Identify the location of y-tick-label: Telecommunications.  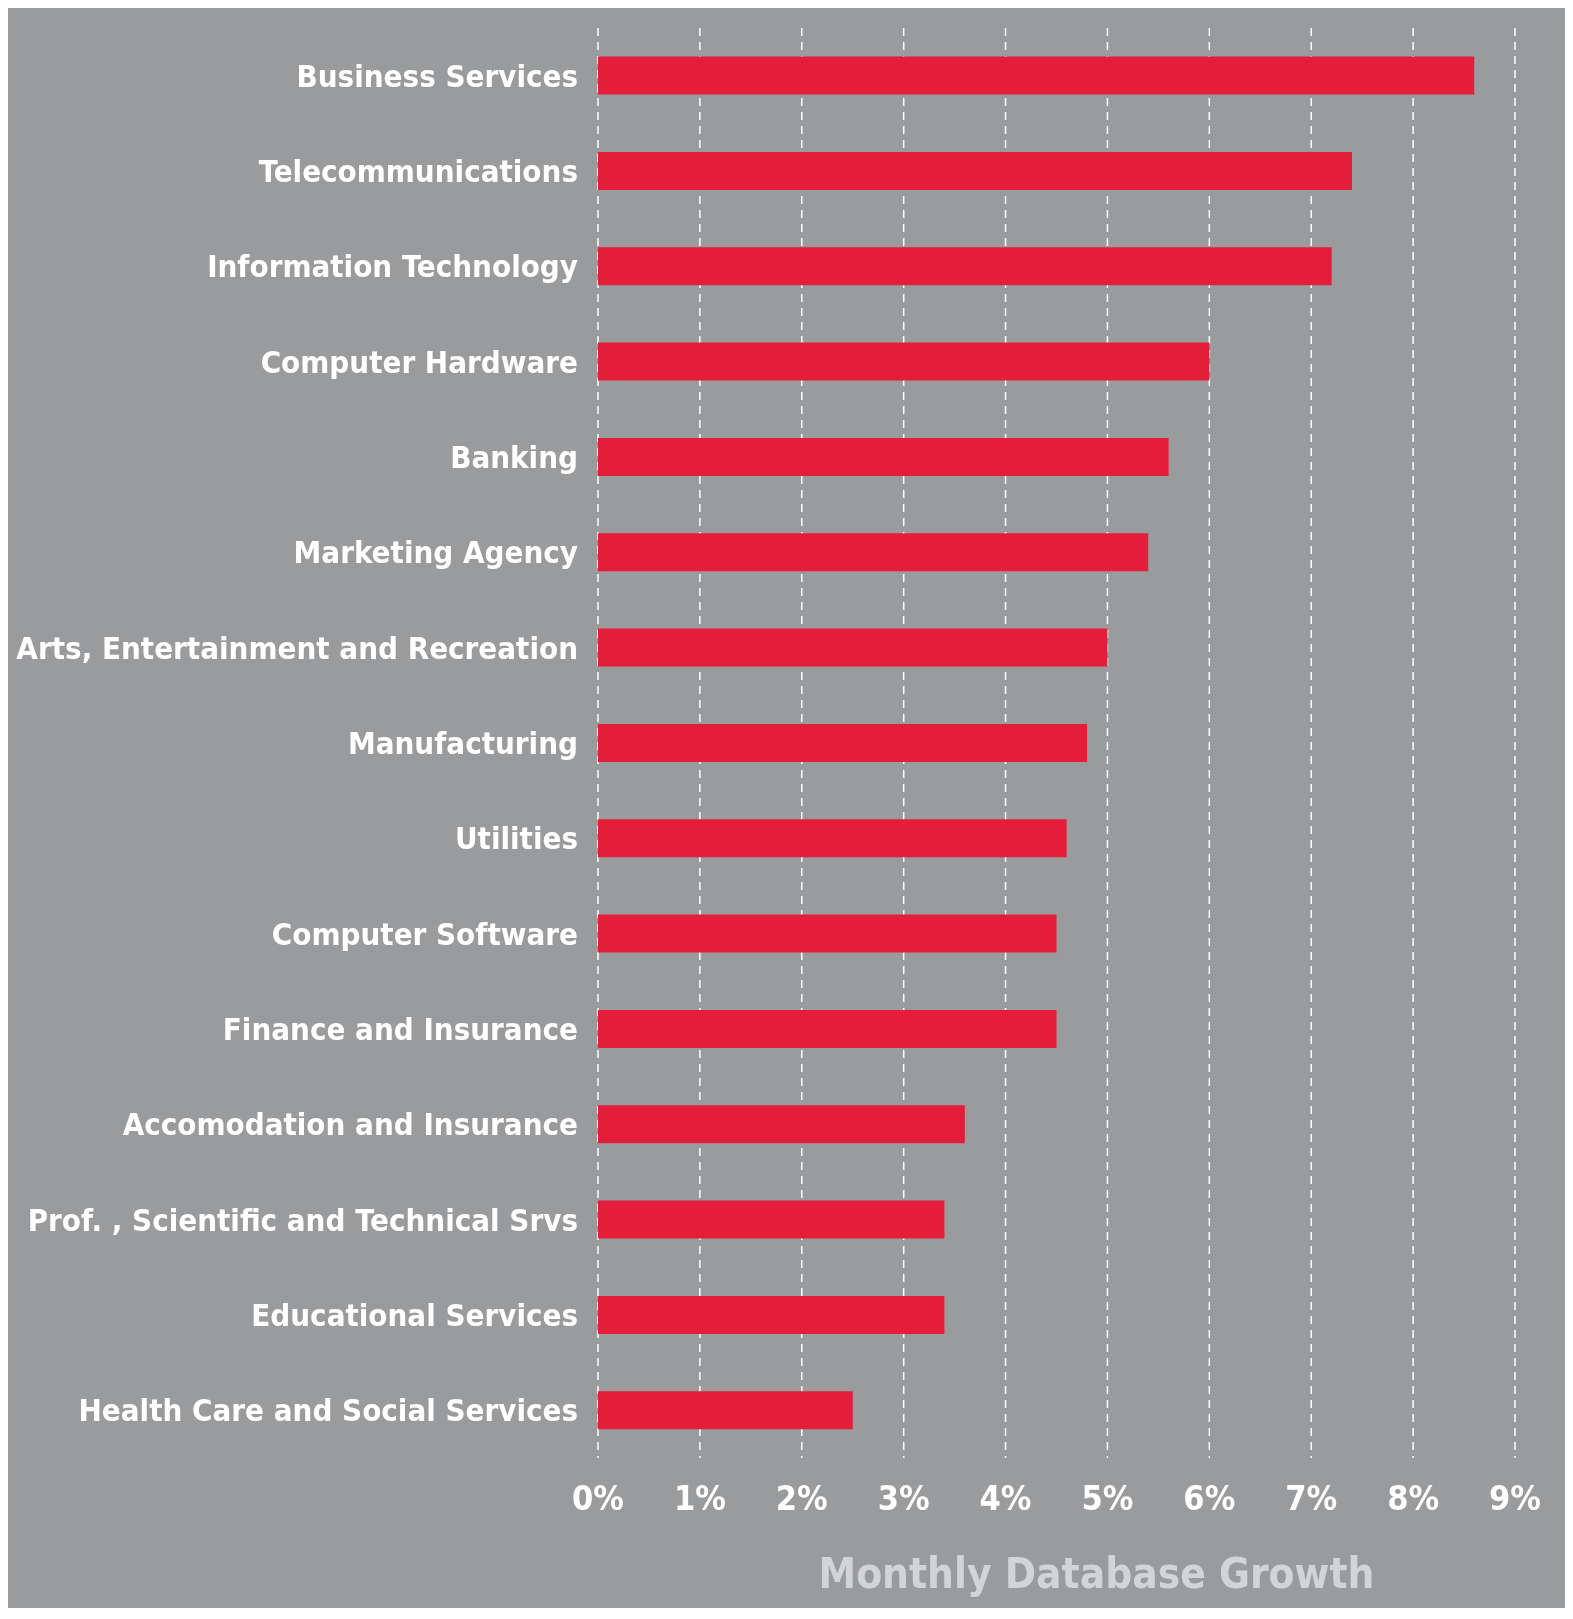
(418, 171).